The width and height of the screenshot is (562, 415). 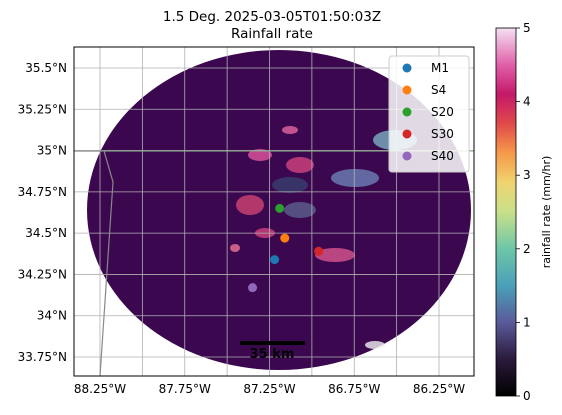 I want to click on site-point-s40, so click(x=253, y=288).